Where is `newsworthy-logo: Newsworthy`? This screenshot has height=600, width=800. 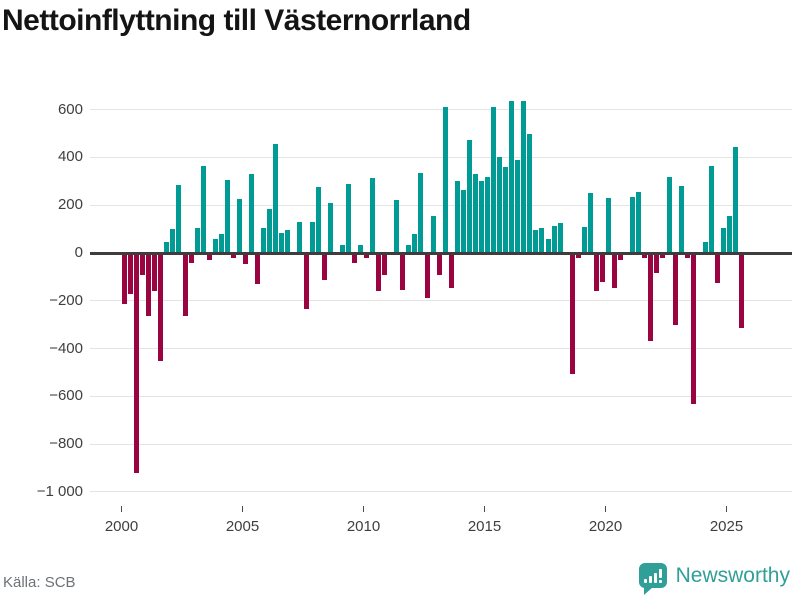 newsworthy-logo: Newsworthy is located at coordinates (714, 579).